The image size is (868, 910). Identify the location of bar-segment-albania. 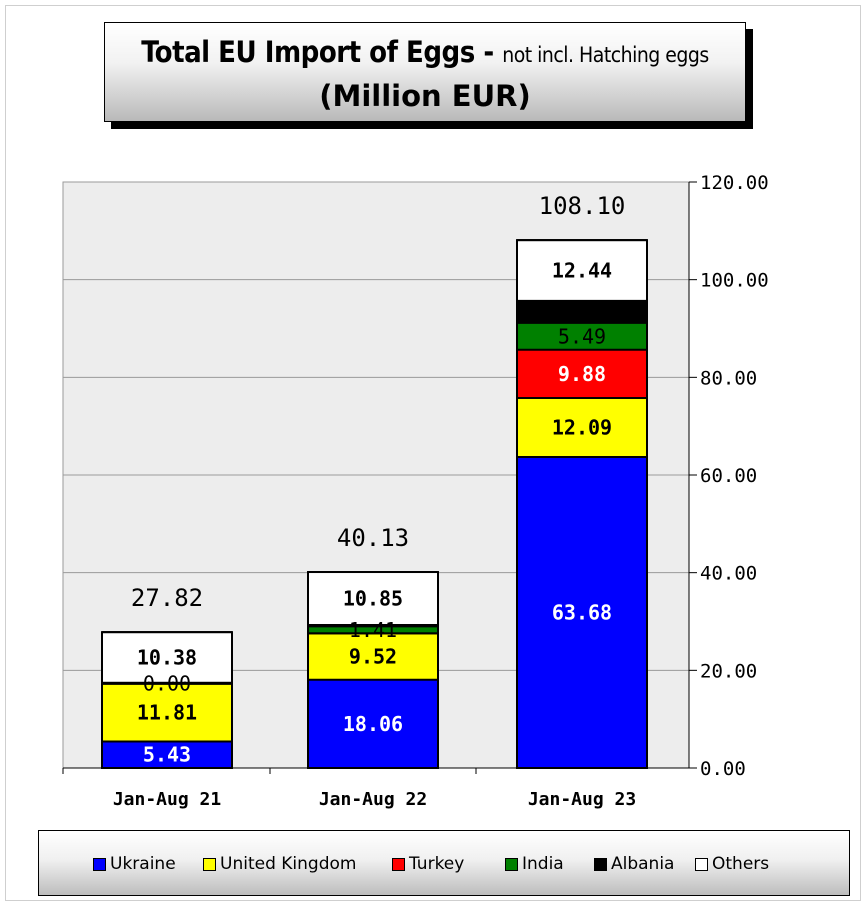
(582, 311).